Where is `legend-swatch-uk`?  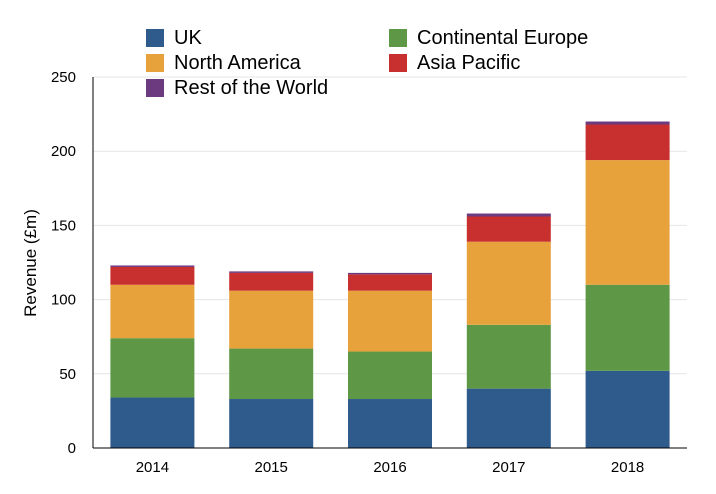
legend-swatch-uk is located at coordinates (155, 38).